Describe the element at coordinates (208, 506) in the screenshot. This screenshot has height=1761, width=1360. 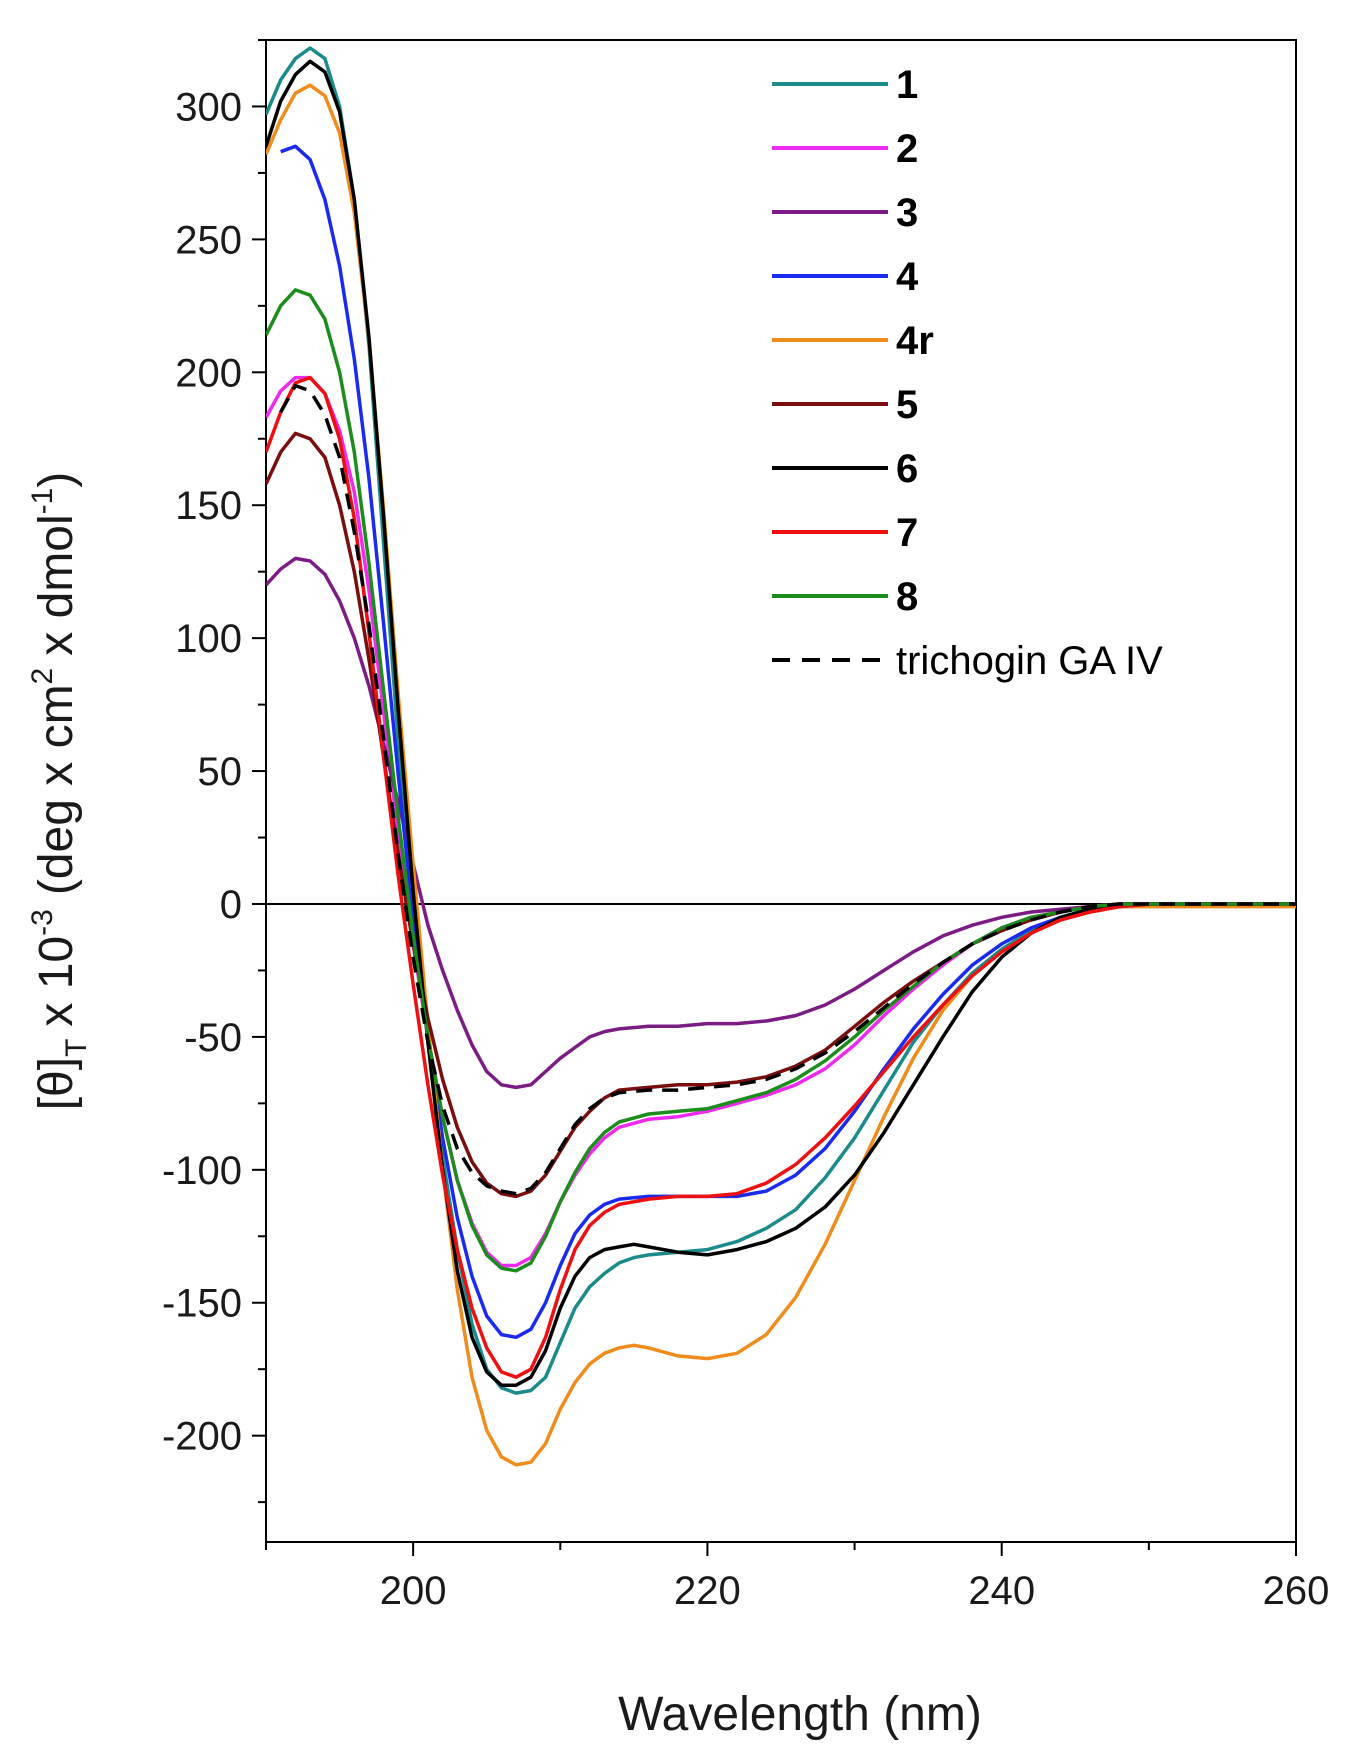
I see `y-tick-label: 150` at that location.